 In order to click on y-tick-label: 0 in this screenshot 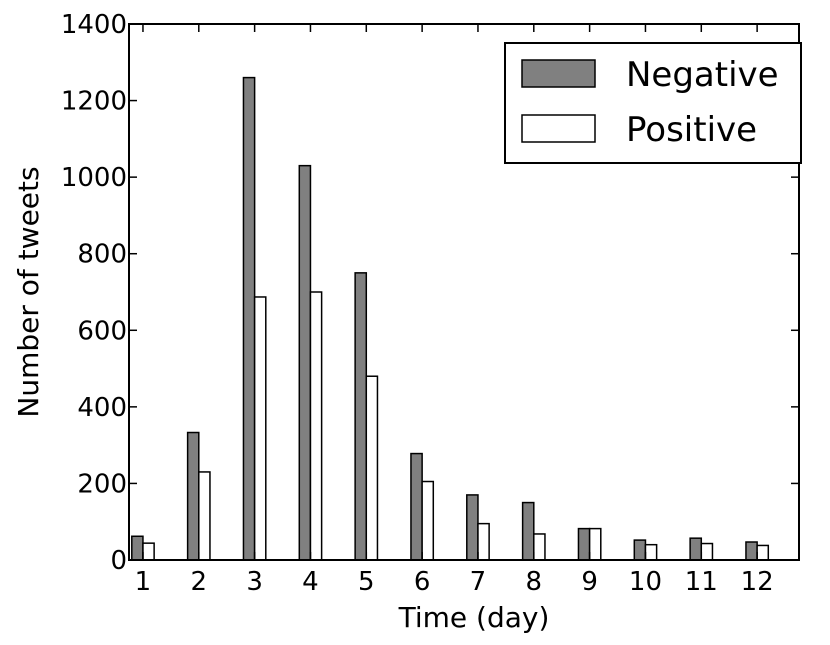, I will do `click(118, 561)`.